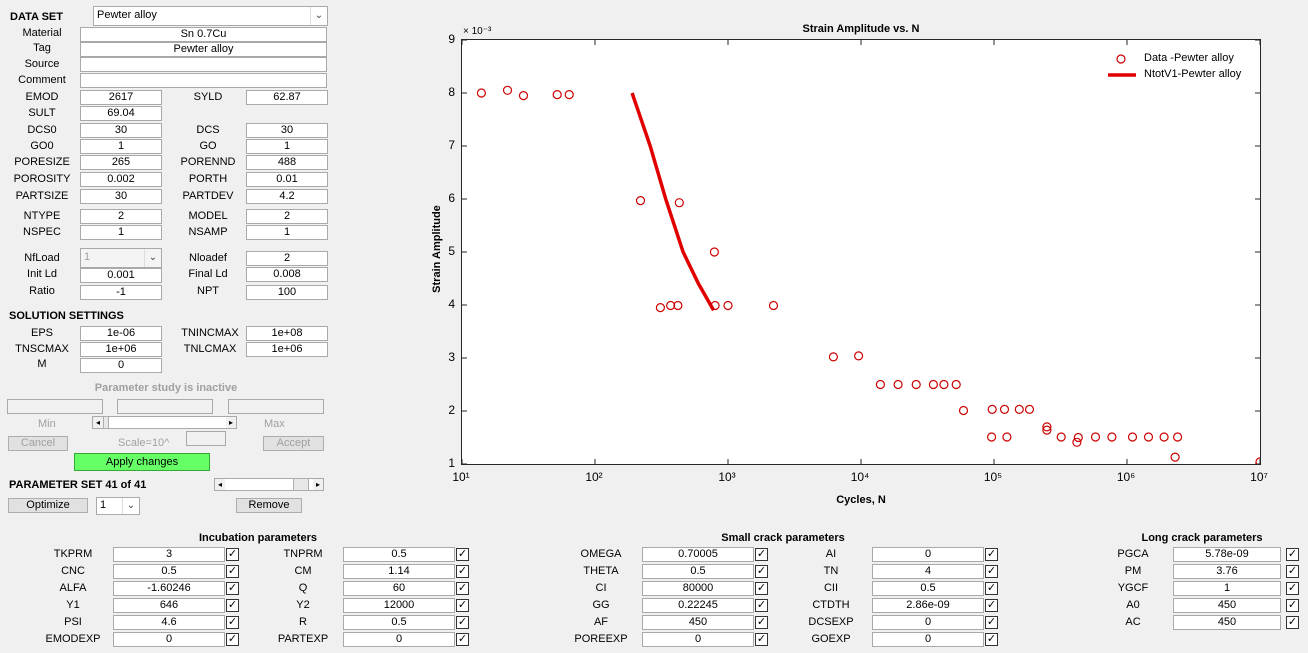  Describe the element at coordinates (991, 639) in the screenshot. I see `goexp-checkbox: ✓` at that location.